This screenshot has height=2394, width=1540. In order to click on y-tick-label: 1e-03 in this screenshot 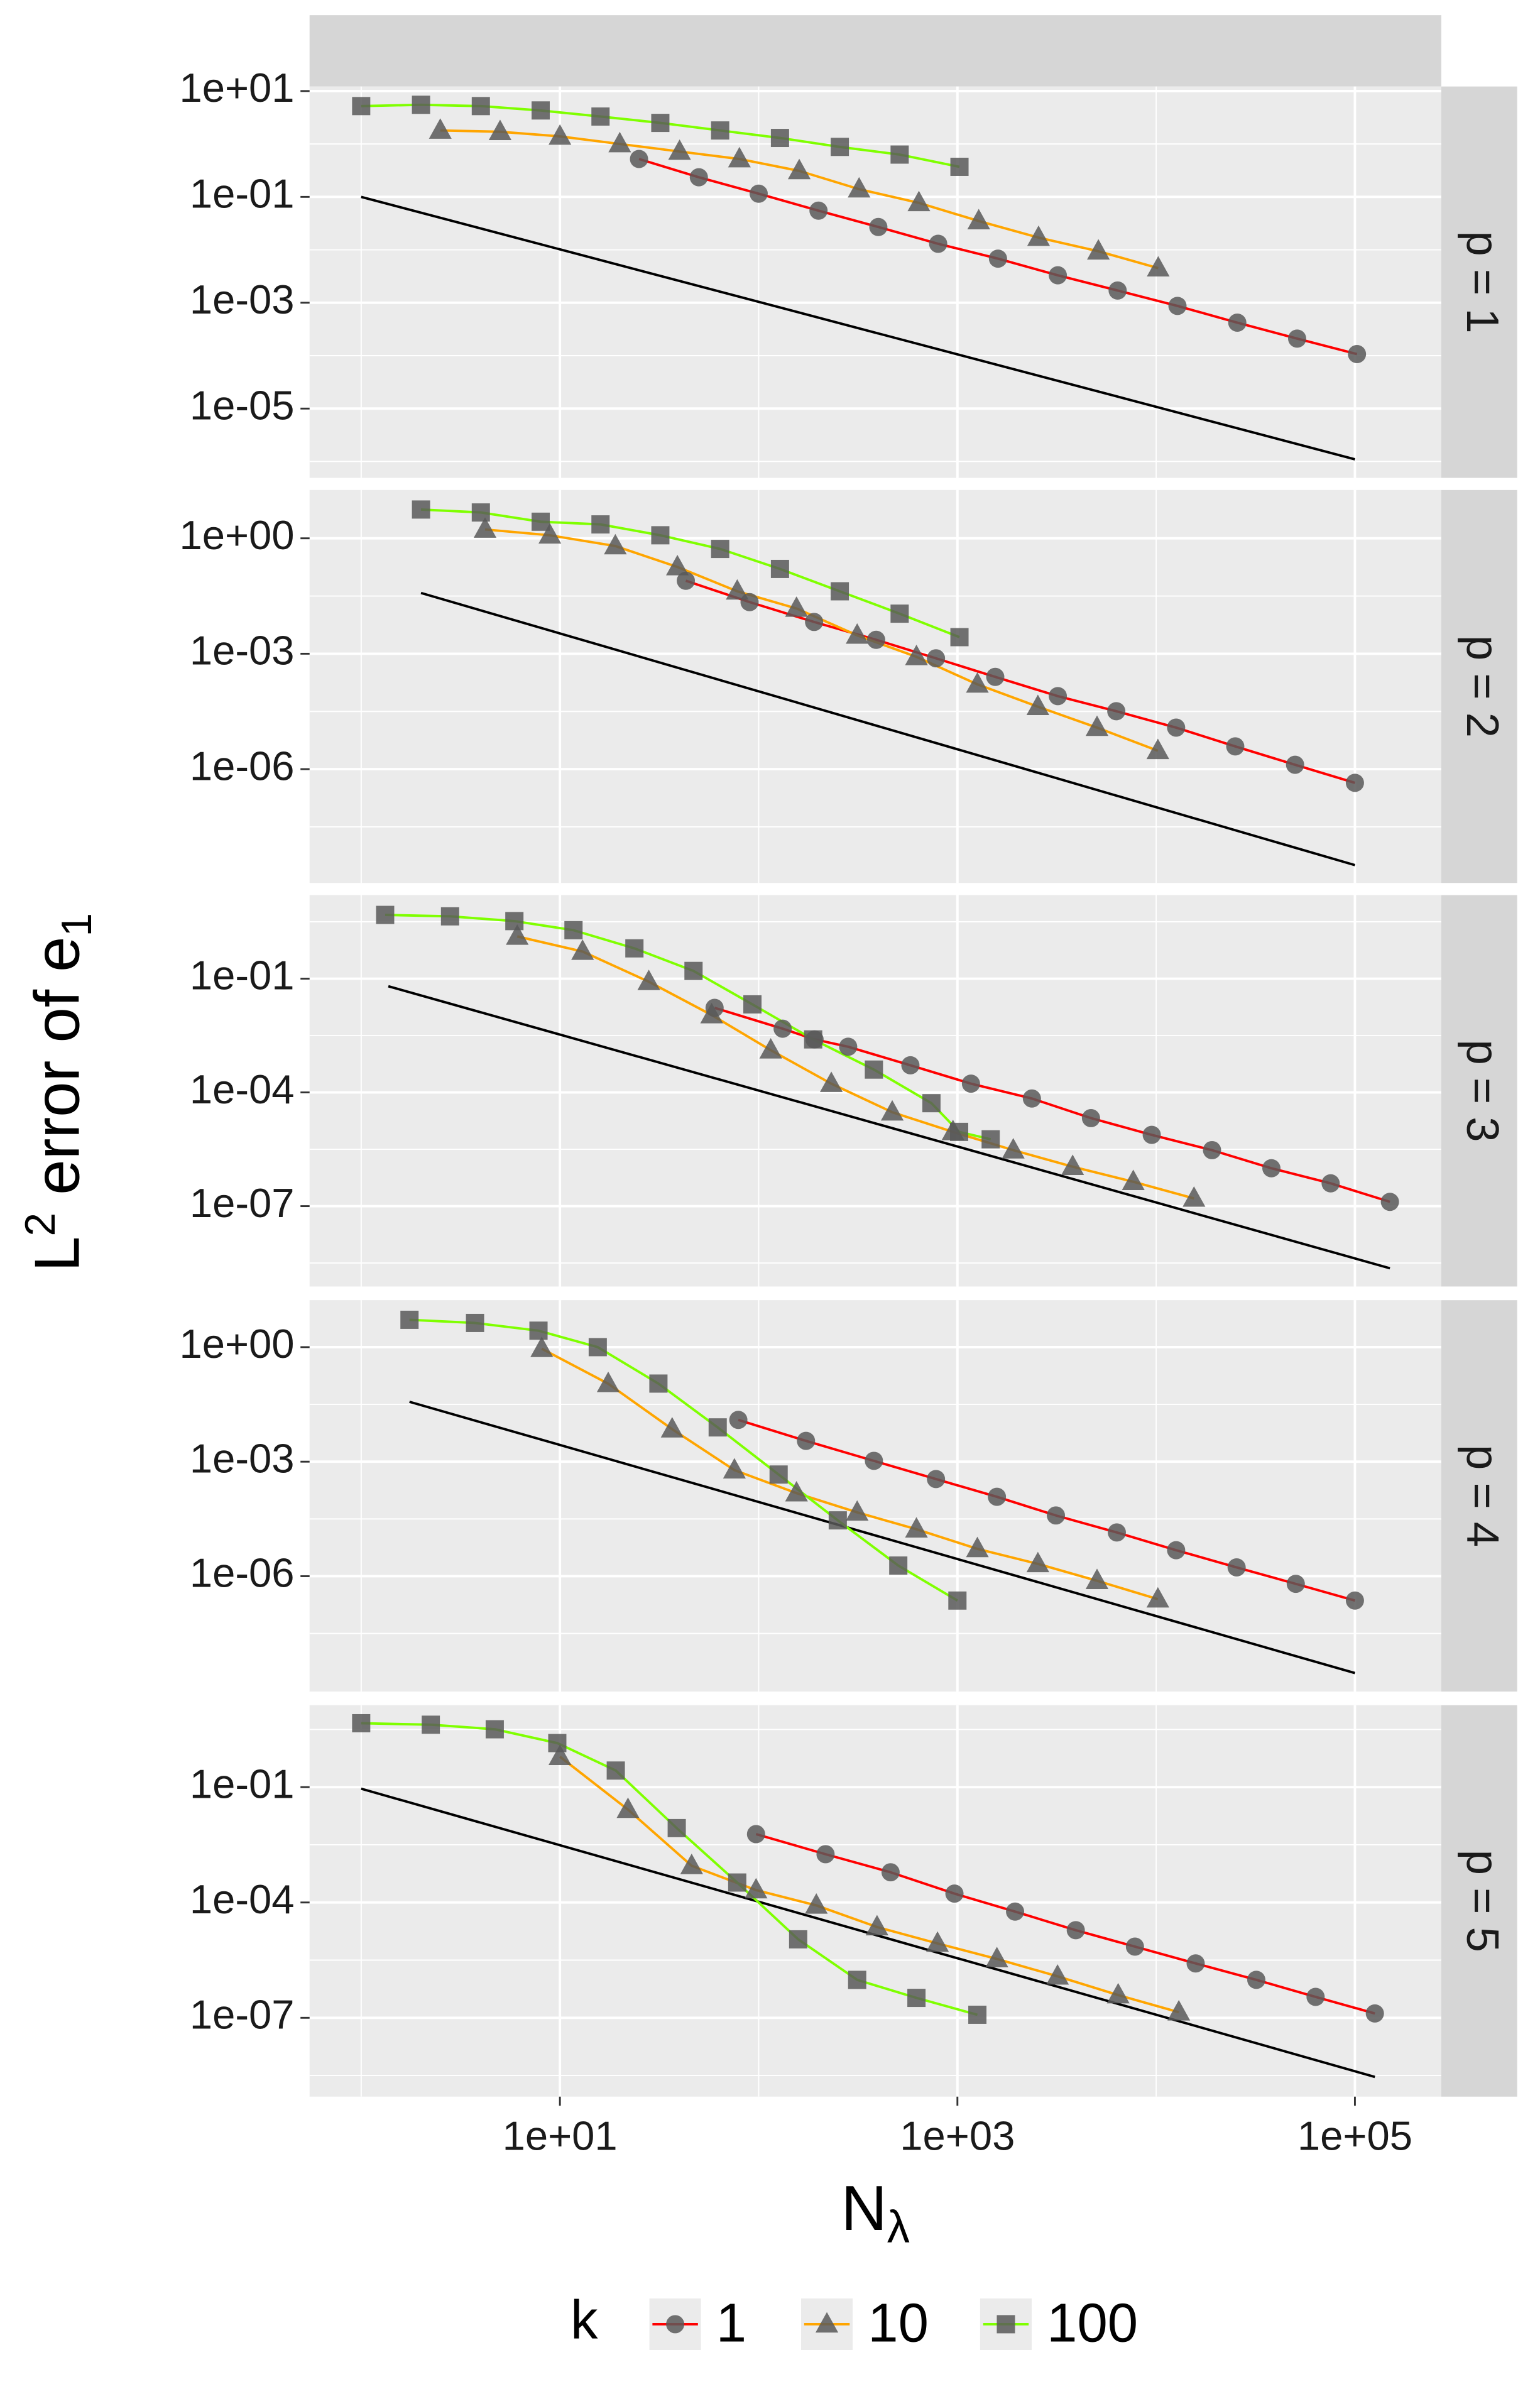, I will do `click(242, 299)`.